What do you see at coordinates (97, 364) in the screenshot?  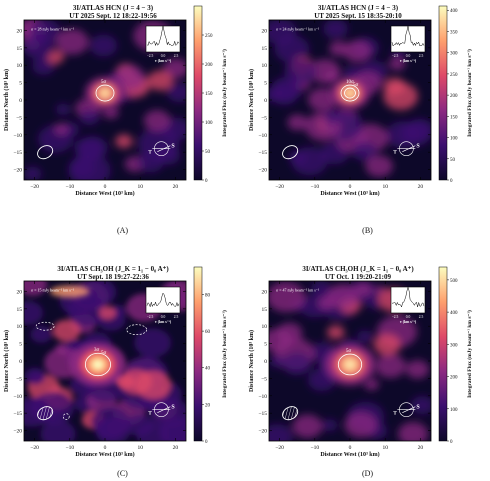 I see `contour-line` at bounding box center [97, 364].